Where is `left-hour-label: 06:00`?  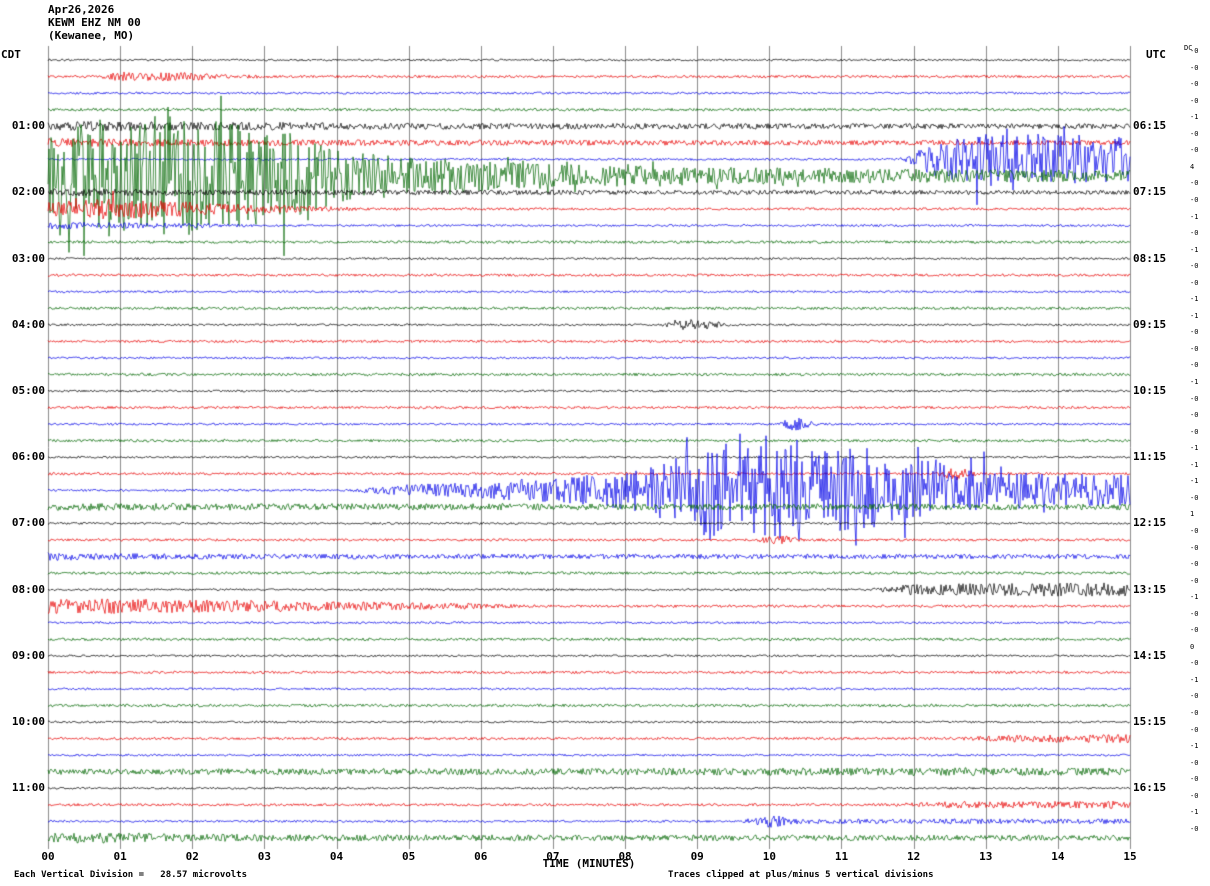
left-hour-label: 06:00 is located at coordinates (28, 457).